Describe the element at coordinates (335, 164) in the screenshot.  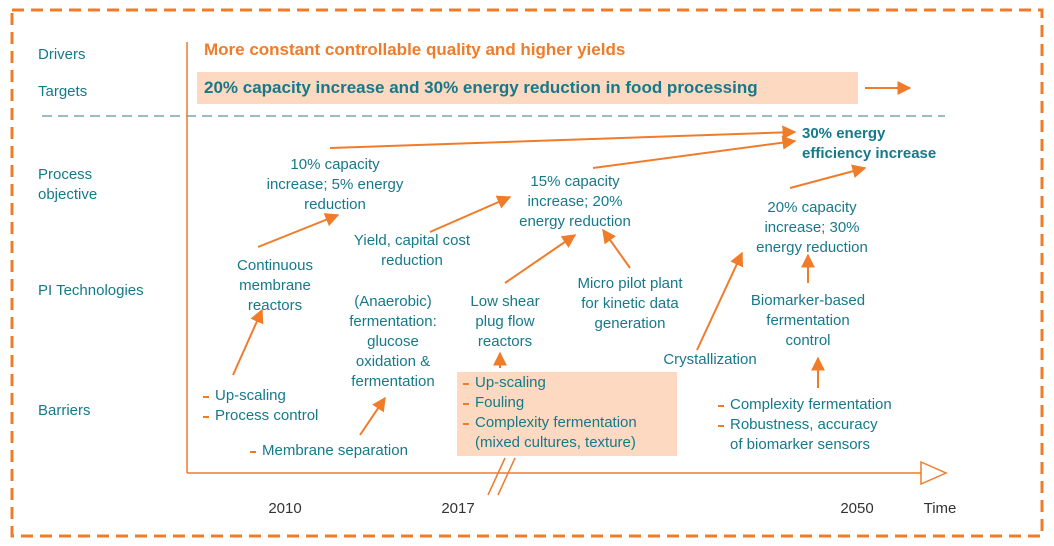
I see `text-line: 10% capacity` at that location.